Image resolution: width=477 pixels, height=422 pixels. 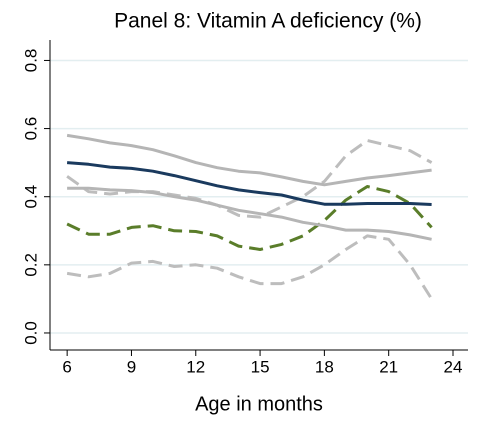 What do you see at coordinates (30, 265) in the screenshot?
I see `y-tick-label: 0.2` at bounding box center [30, 265].